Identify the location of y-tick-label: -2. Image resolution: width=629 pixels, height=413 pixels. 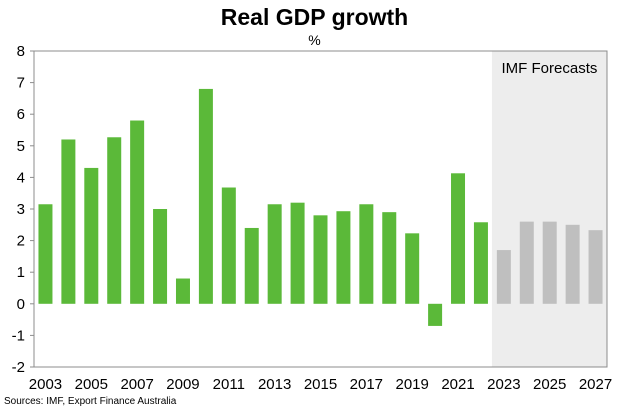
(18, 367).